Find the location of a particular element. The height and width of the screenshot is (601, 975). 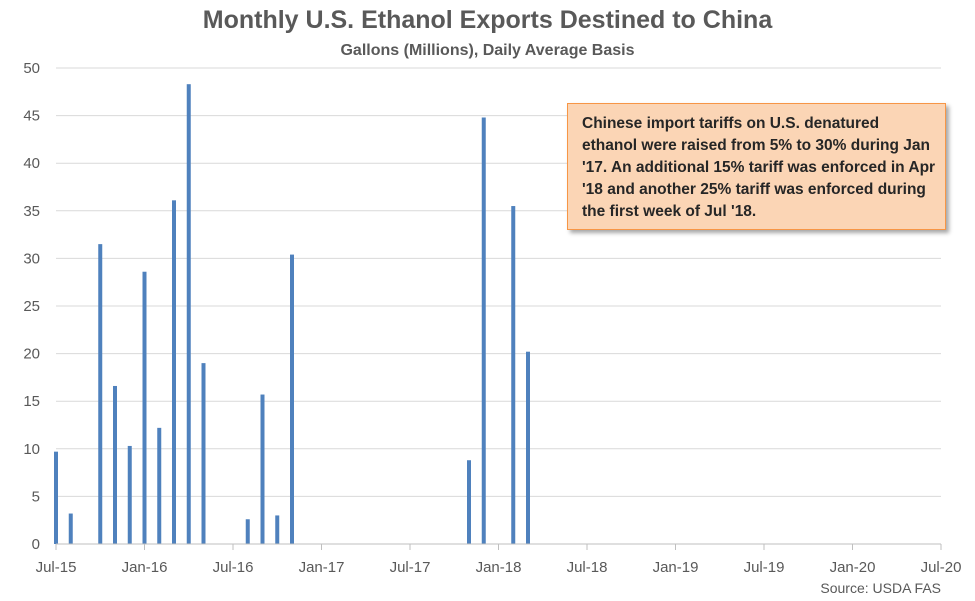

y-tick-label: 50 is located at coordinates (31, 68).